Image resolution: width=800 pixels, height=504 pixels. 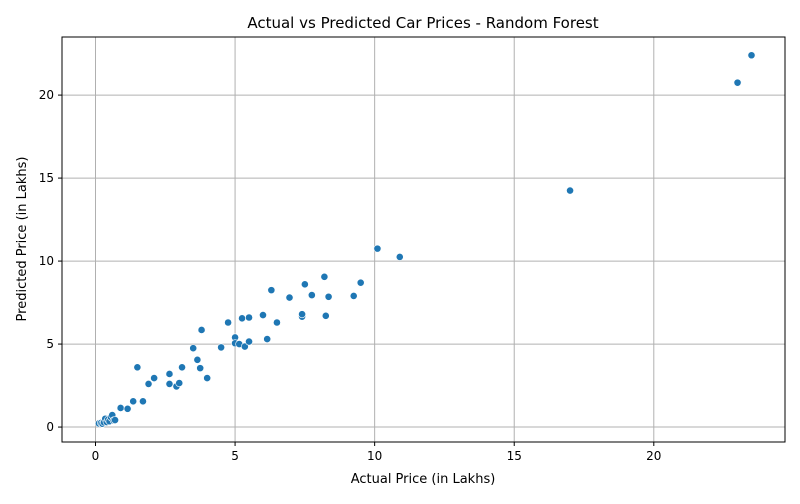 What do you see at coordinates (50, 427) in the screenshot?
I see `y-tick-label: 0` at bounding box center [50, 427].